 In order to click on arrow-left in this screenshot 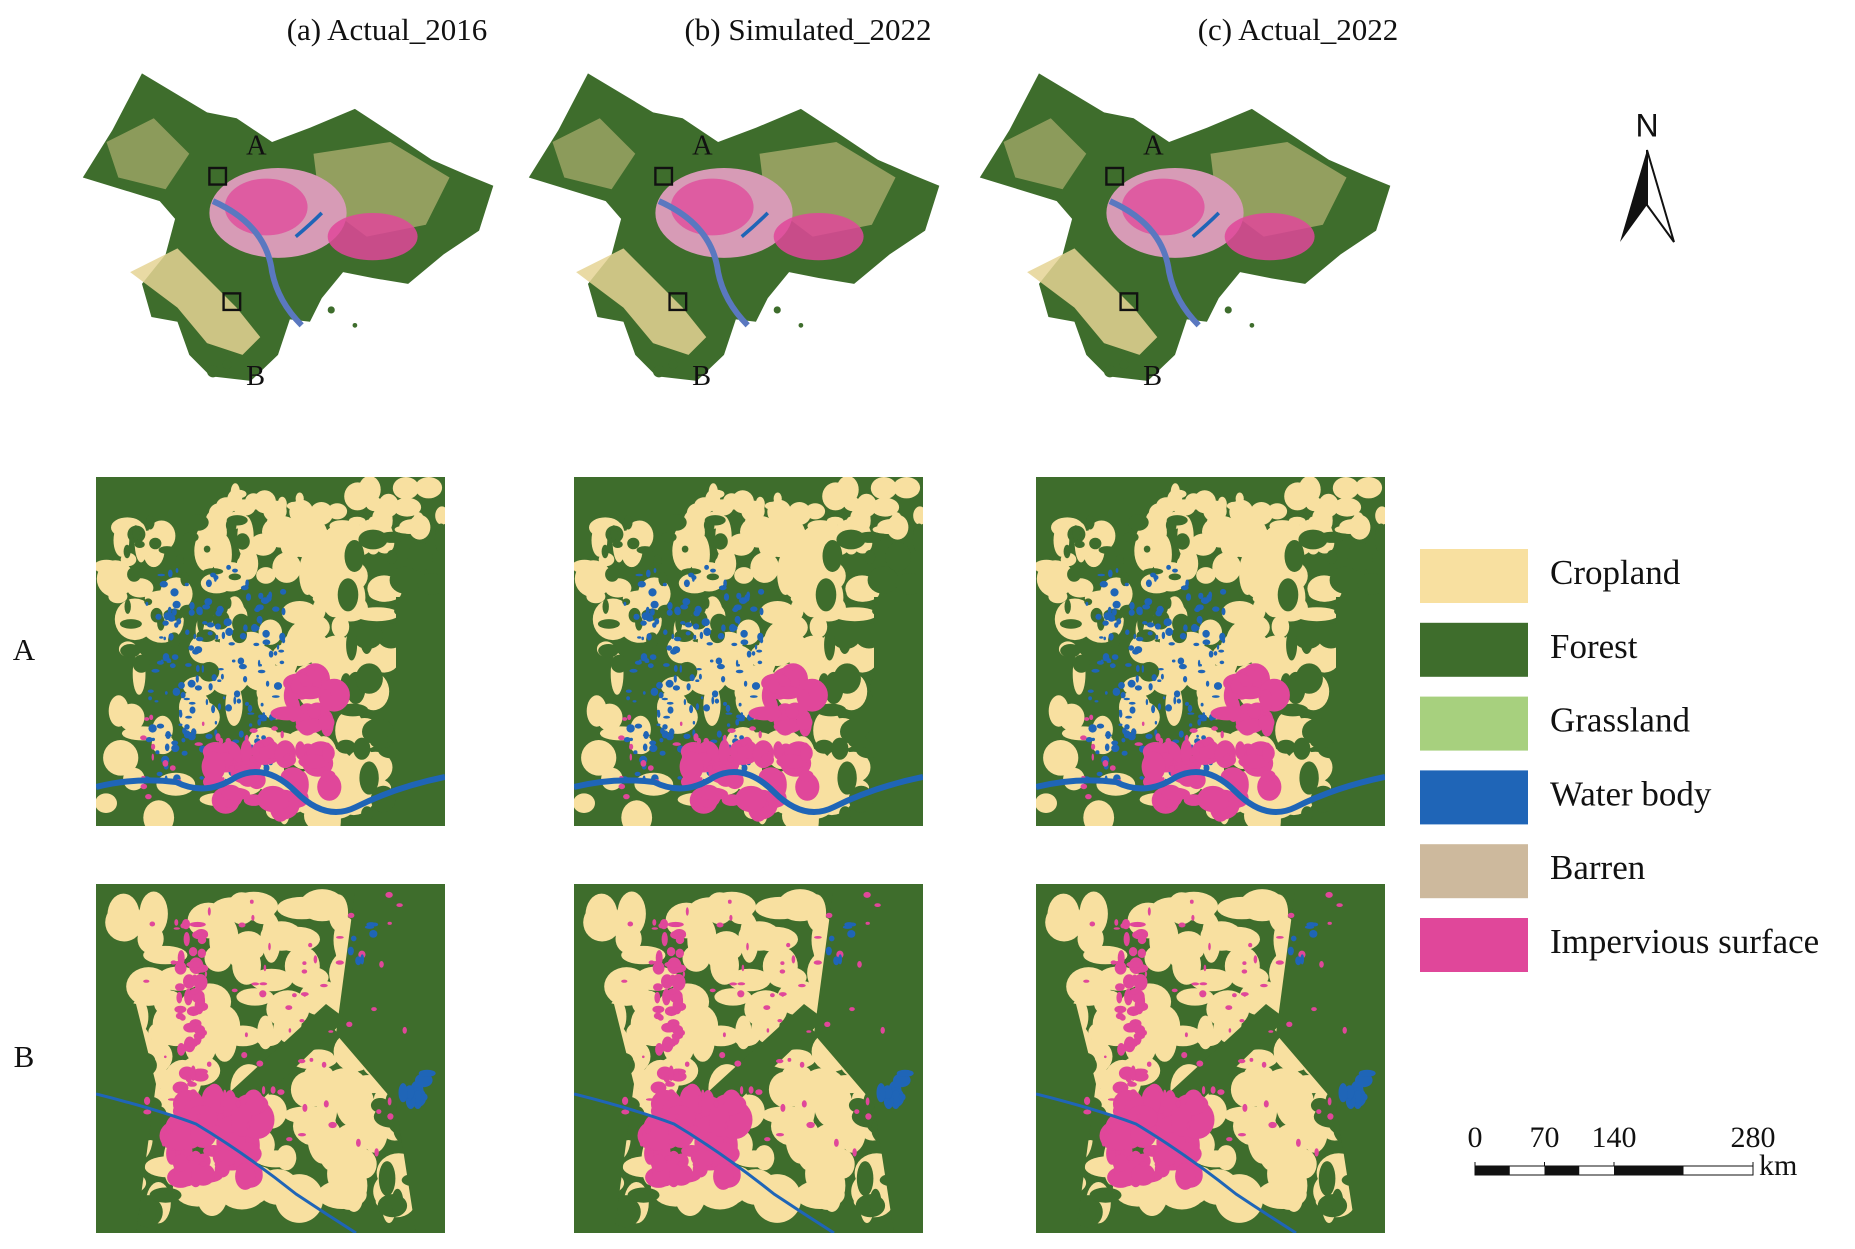, I will do `click(1633, 196)`.